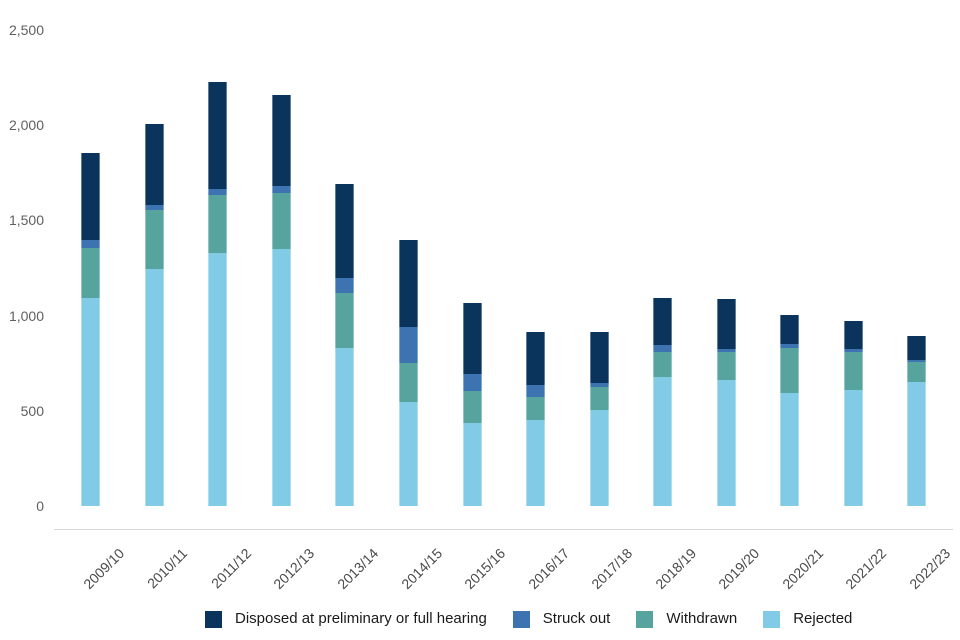  I want to click on y-tick-label: 2,000, so click(26, 125).